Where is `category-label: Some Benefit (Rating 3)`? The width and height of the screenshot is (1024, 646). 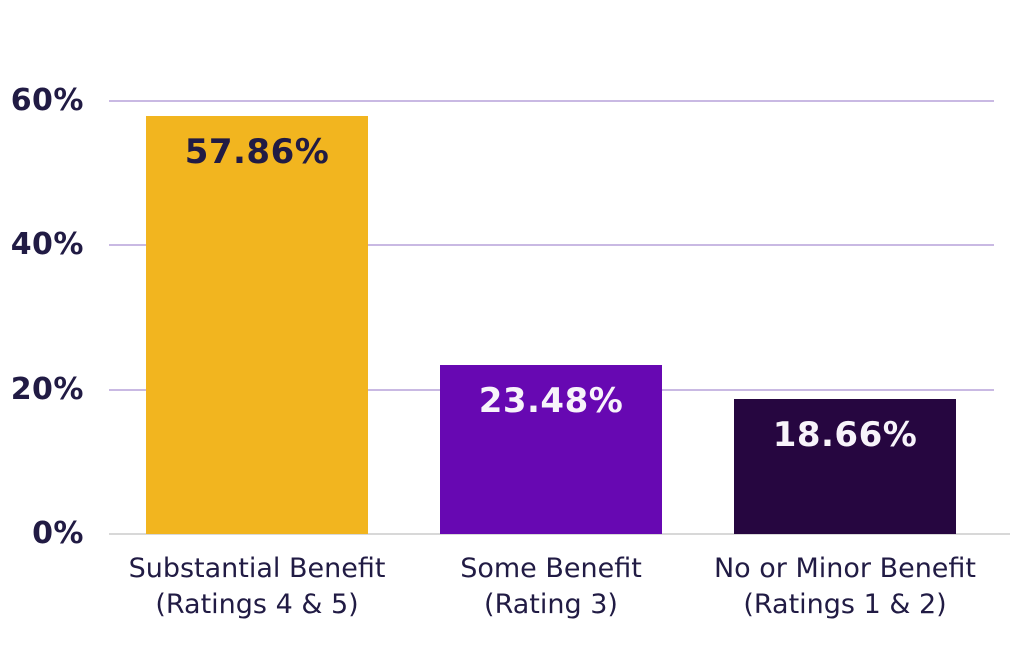 category-label: Some Benefit (Rating 3) is located at coordinates (551, 586).